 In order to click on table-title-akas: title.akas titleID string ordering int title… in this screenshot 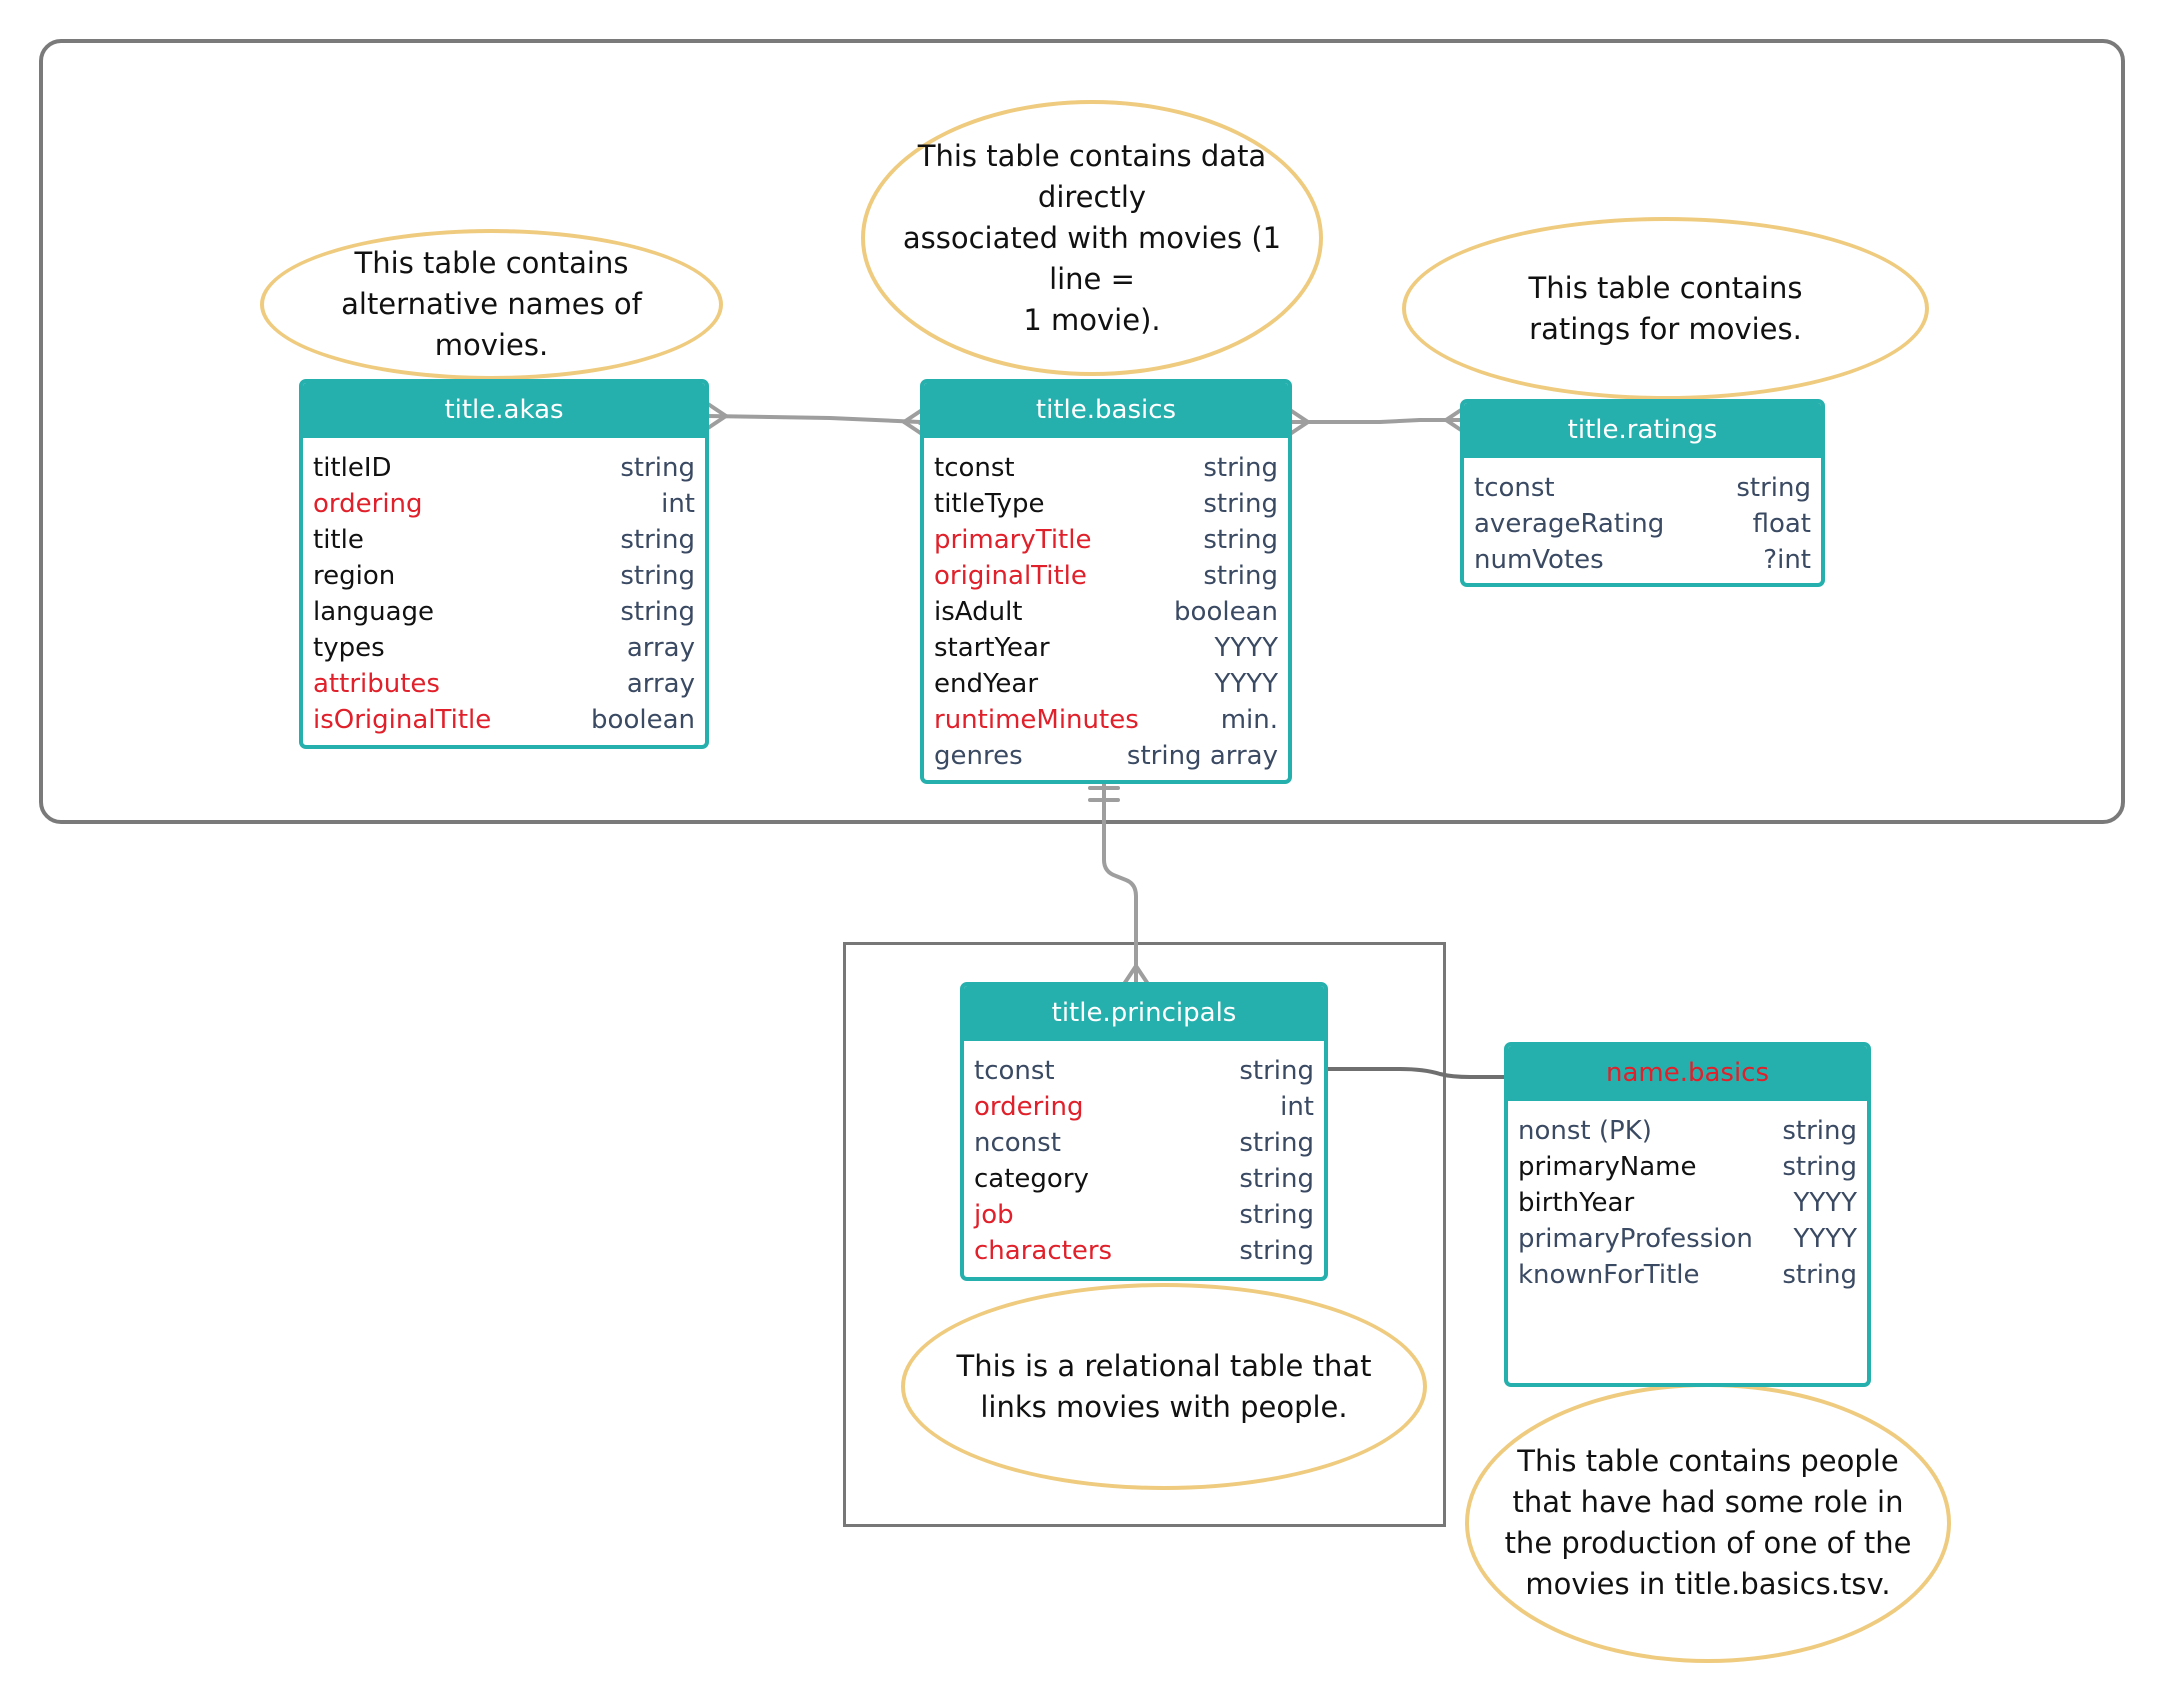, I will do `click(504, 564)`.